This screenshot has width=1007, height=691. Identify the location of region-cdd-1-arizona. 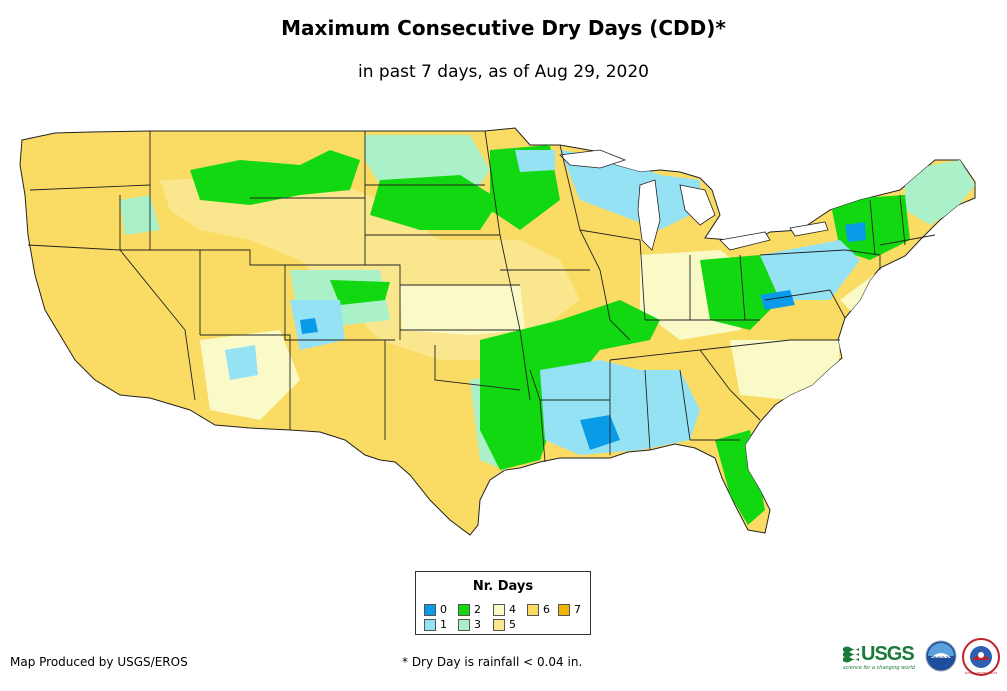
(241, 362).